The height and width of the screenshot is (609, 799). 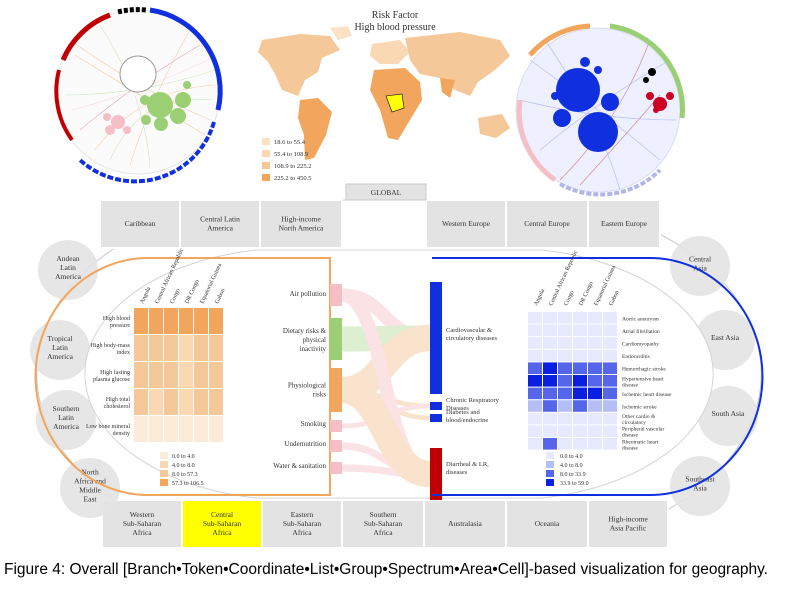 What do you see at coordinates (142, 524) in the screenshot?
I see `region-cell-bottom-0: Western Sub-Saharan Africa` at bounding box center [142, 524].